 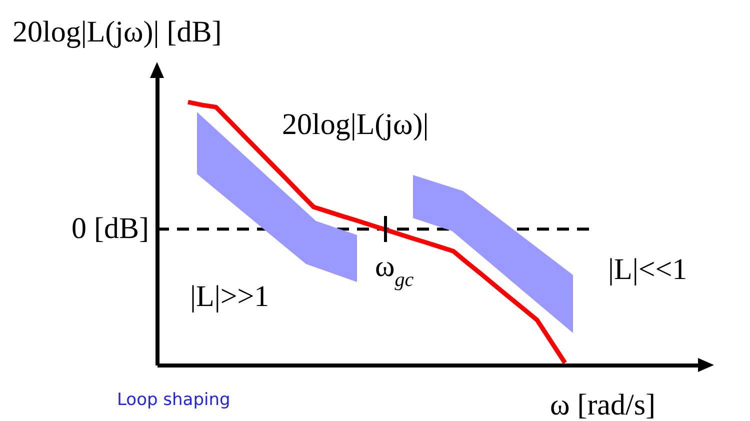 I want to click on annotation: ω$_{gc}$, so click(x=394, y=270).